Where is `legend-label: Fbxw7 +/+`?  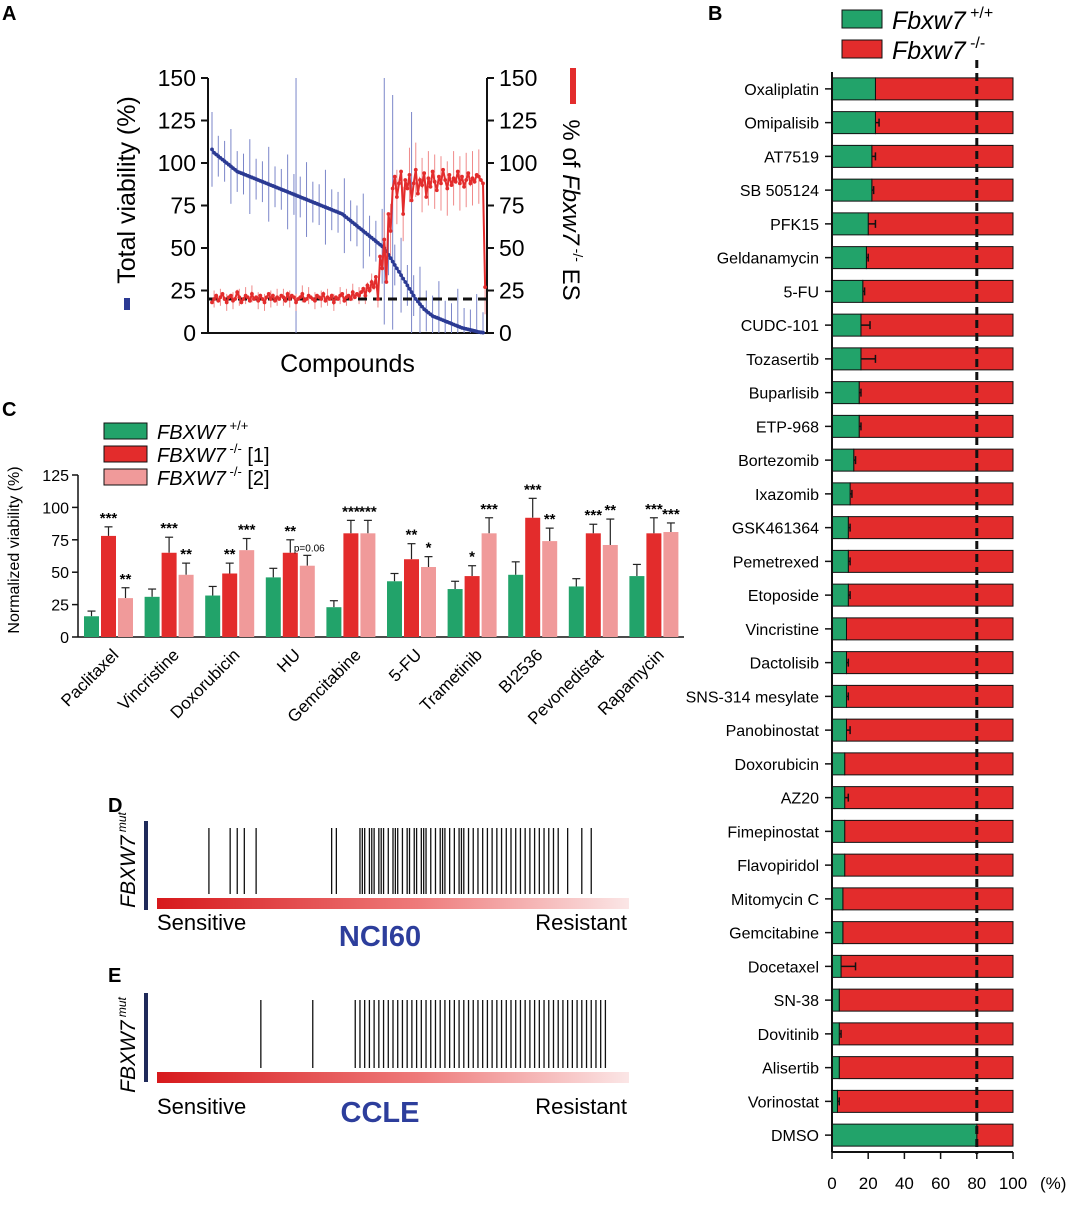
legend-label: Fbxw7 +/+ is located at coordinates (942, 20).